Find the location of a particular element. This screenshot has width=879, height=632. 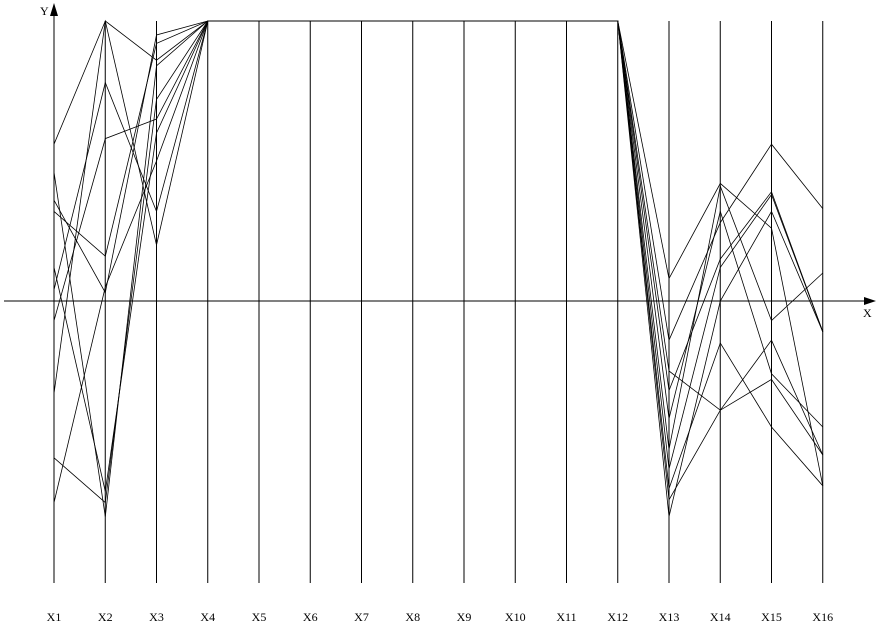

tick-label-x9: X9 is located at coordinates (464, 617).